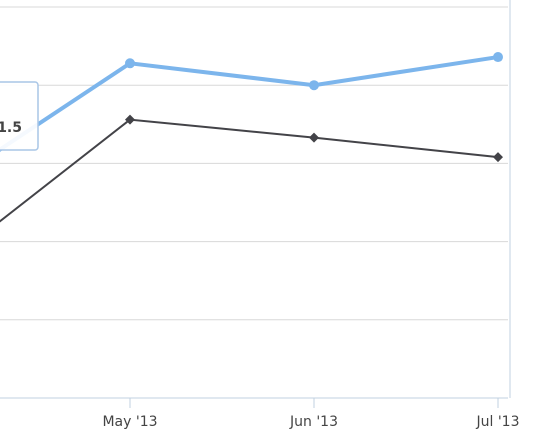 The image size is (540, 435). Describe the element at coordinates (313, 422) in the screenshot. I see `x-tick-label: Jun '13` at that location.